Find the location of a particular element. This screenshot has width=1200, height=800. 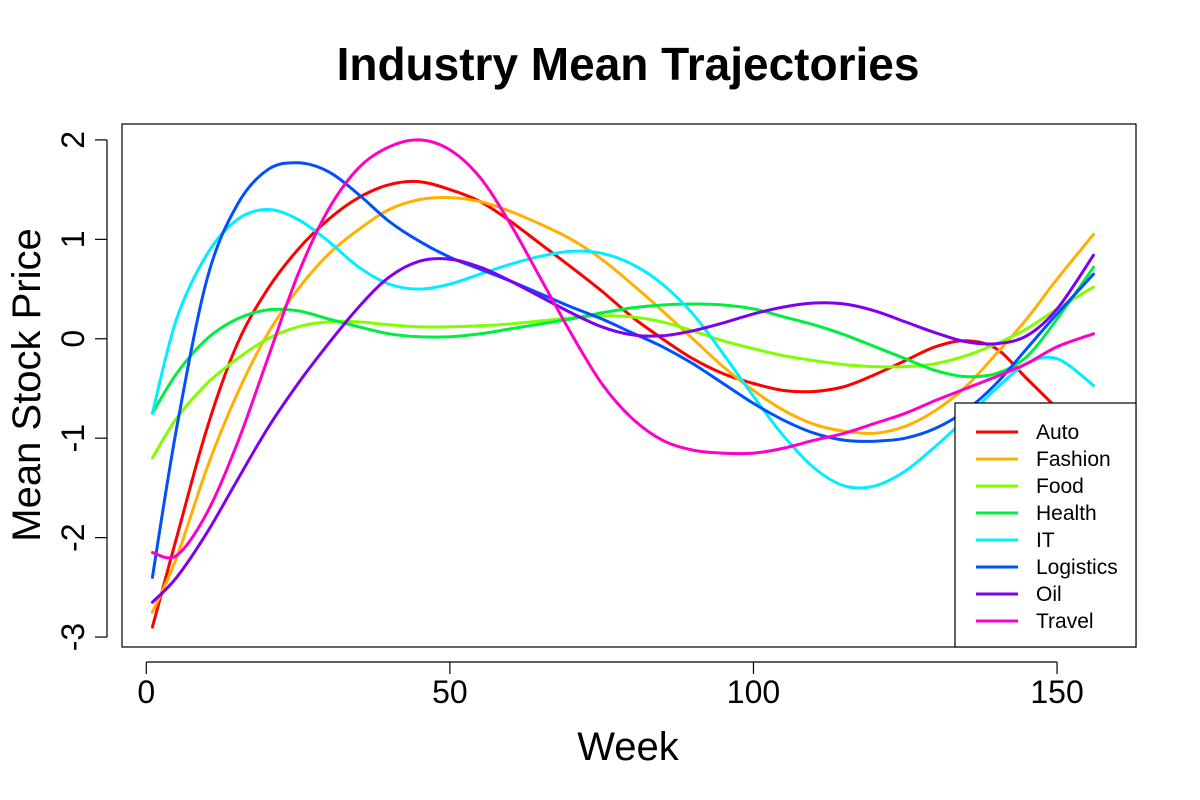

legend-label-travel: Travel is located at coordinates (1065, 621).